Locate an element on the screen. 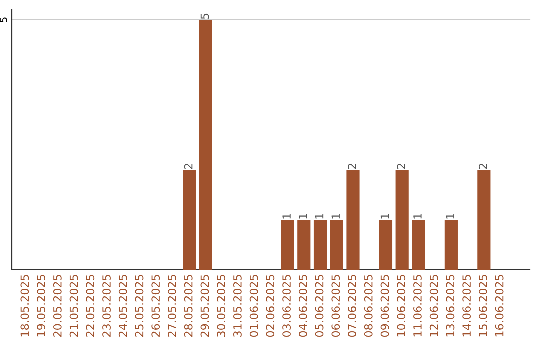  x-tick-label: 25.05.2025 is located at coordinates (139, 306).